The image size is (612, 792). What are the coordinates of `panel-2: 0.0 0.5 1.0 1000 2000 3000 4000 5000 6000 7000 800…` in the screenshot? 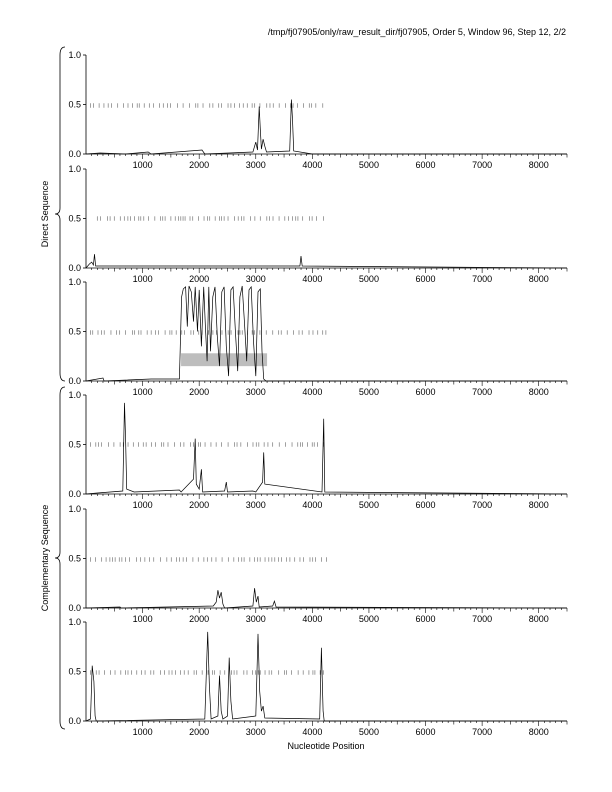 It's located at (318, 224).